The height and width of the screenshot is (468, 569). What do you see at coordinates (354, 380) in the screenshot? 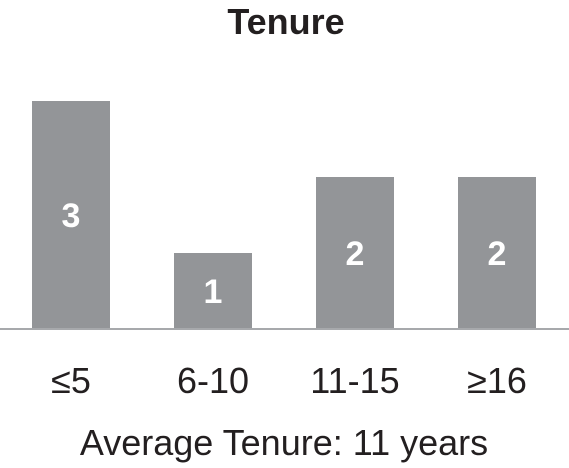
I see `x-tick-label-3: 11-15` at bounding box center [354, 380].